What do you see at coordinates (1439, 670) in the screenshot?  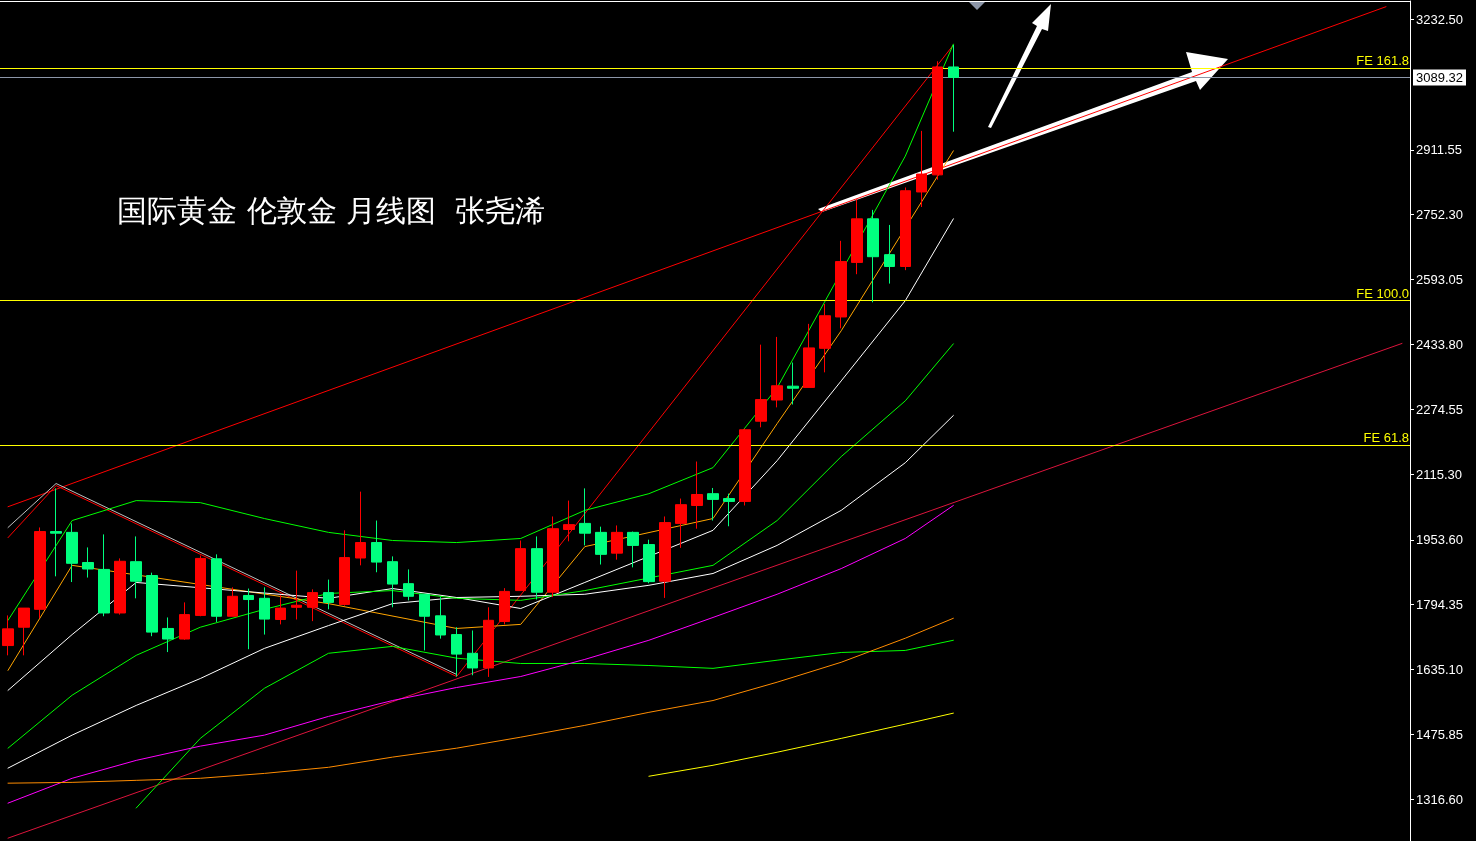 I see `y-tick-label: 1635.10` at bounding box center [1439, 670].